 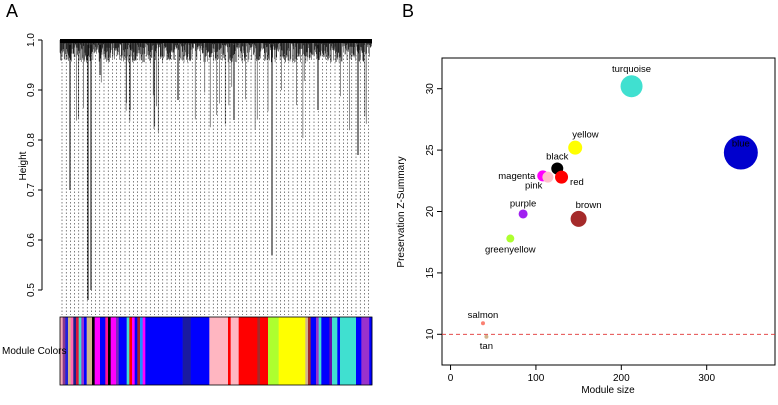 I want to click on module-point-blue, so click(x=740, y=152).